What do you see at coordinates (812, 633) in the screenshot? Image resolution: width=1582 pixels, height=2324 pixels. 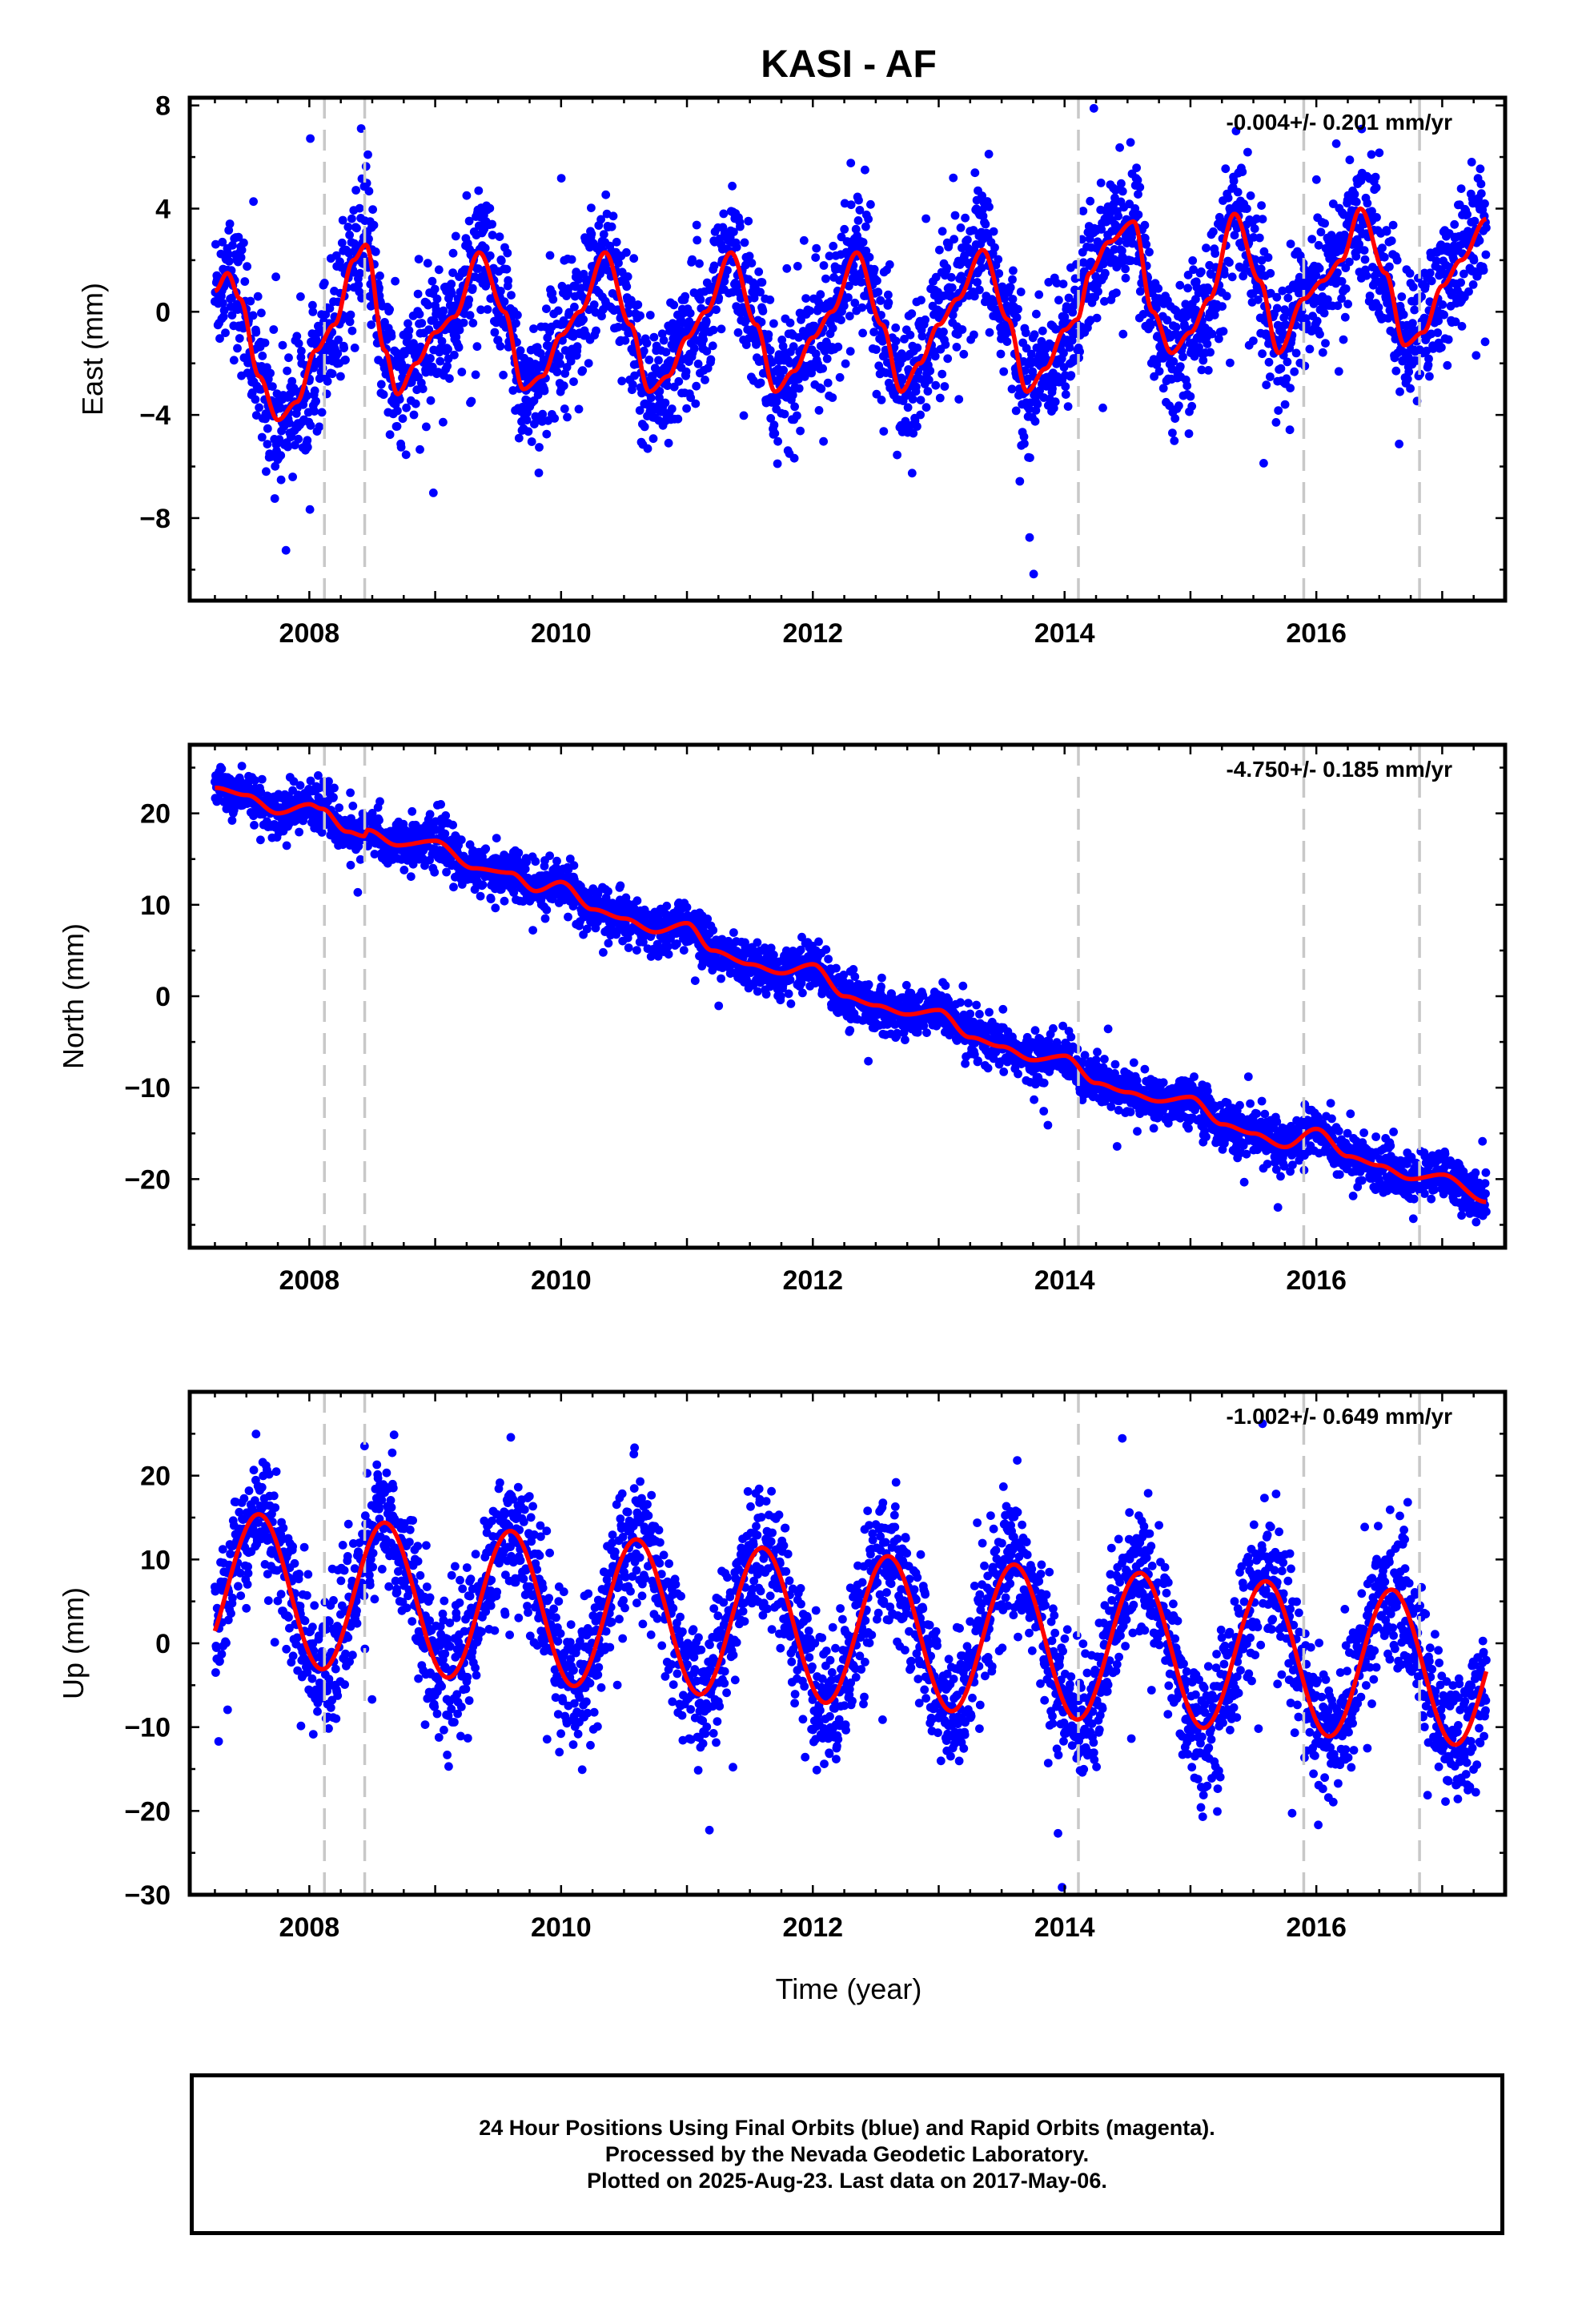 I see `x-tick-label: 2012` at bounding box center [812, 633].